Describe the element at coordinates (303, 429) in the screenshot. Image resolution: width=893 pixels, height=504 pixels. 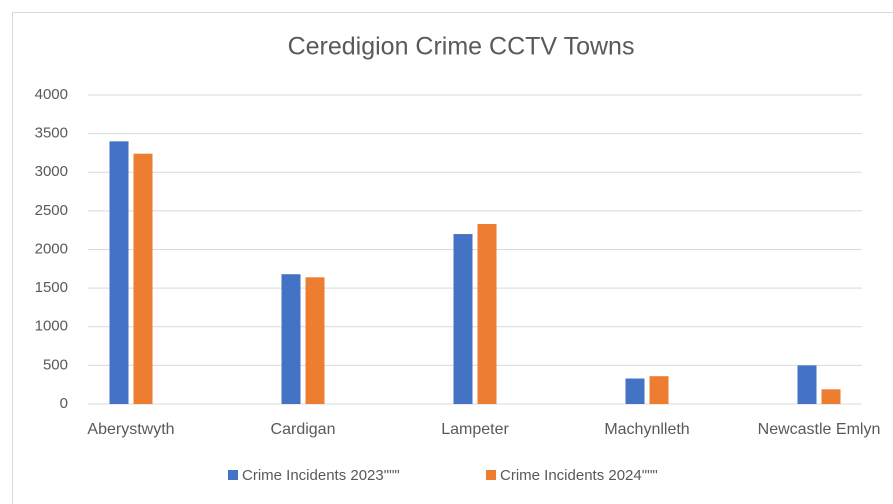
I see `x-tick-label: Cardigan` at that location.